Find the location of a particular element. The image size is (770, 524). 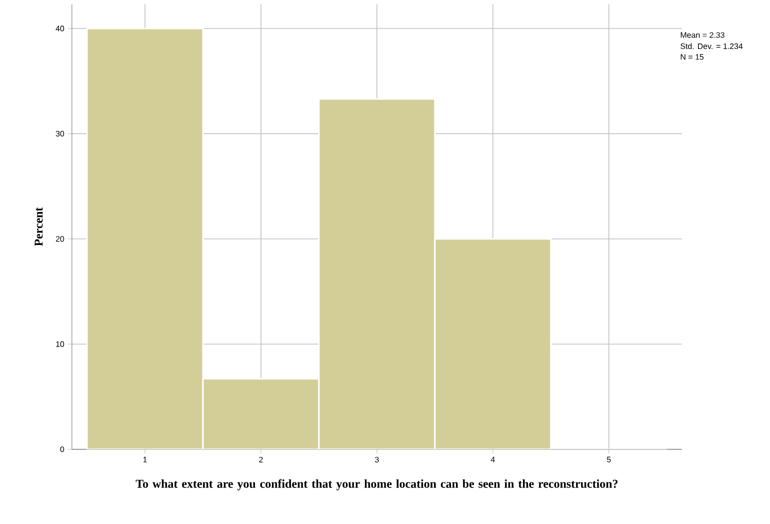

x-axis-title: To what extent are you confident that your home location can be seen in the reconstruction? is located at coordinates (377, 484).